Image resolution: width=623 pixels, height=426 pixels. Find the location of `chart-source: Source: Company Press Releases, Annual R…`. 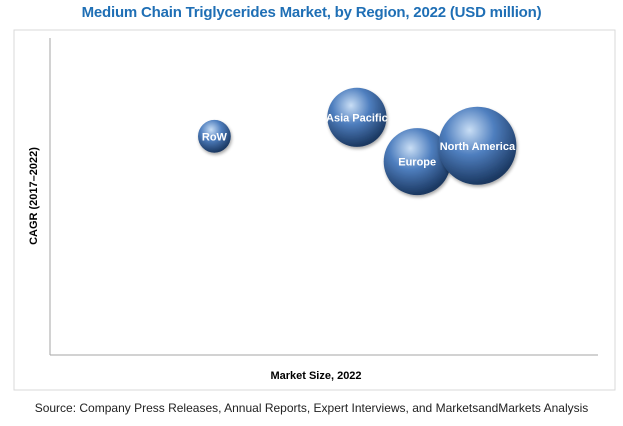

chart-source: Source: Company Press Releases, Annual R… is located at coordinates (311, 408).